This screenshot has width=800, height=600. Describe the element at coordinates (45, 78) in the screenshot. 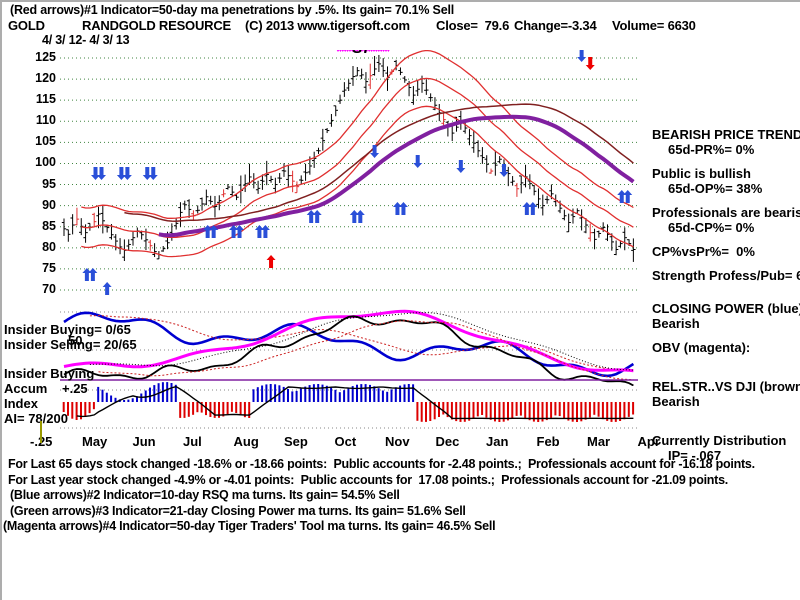

I see `price-tick-label: 120` at that location.